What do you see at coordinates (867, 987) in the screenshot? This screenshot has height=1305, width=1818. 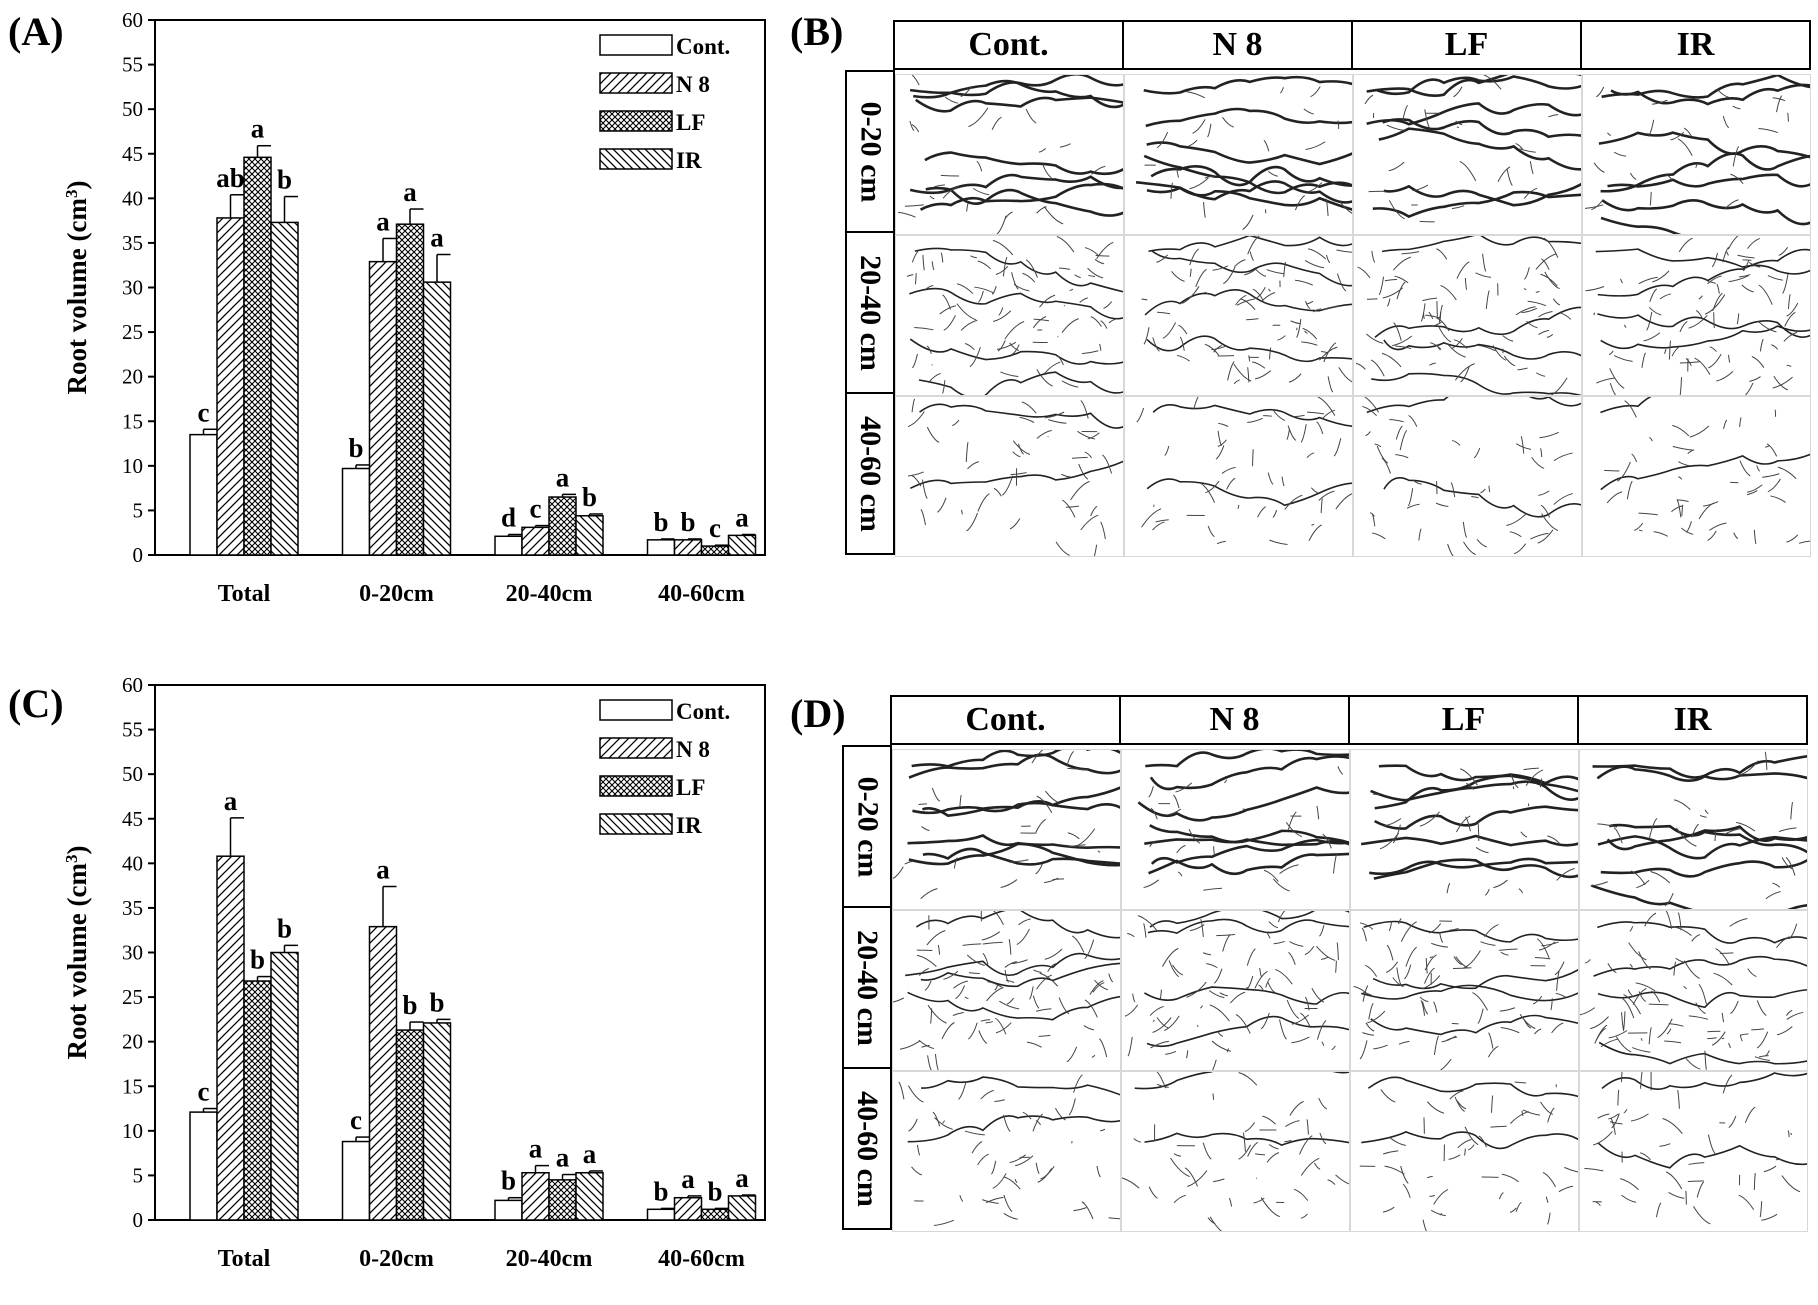 I see `grid-row-label: 20-40 cm` at bounding box center [867, 987].